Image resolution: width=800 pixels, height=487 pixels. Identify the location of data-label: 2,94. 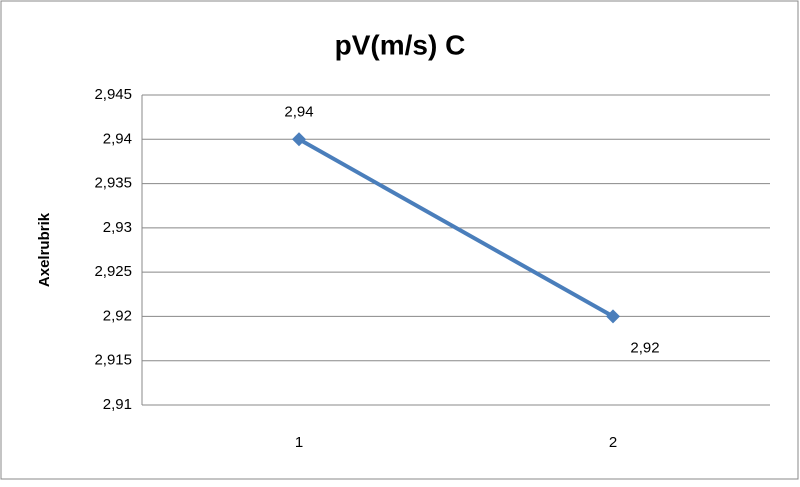
(298, 111).